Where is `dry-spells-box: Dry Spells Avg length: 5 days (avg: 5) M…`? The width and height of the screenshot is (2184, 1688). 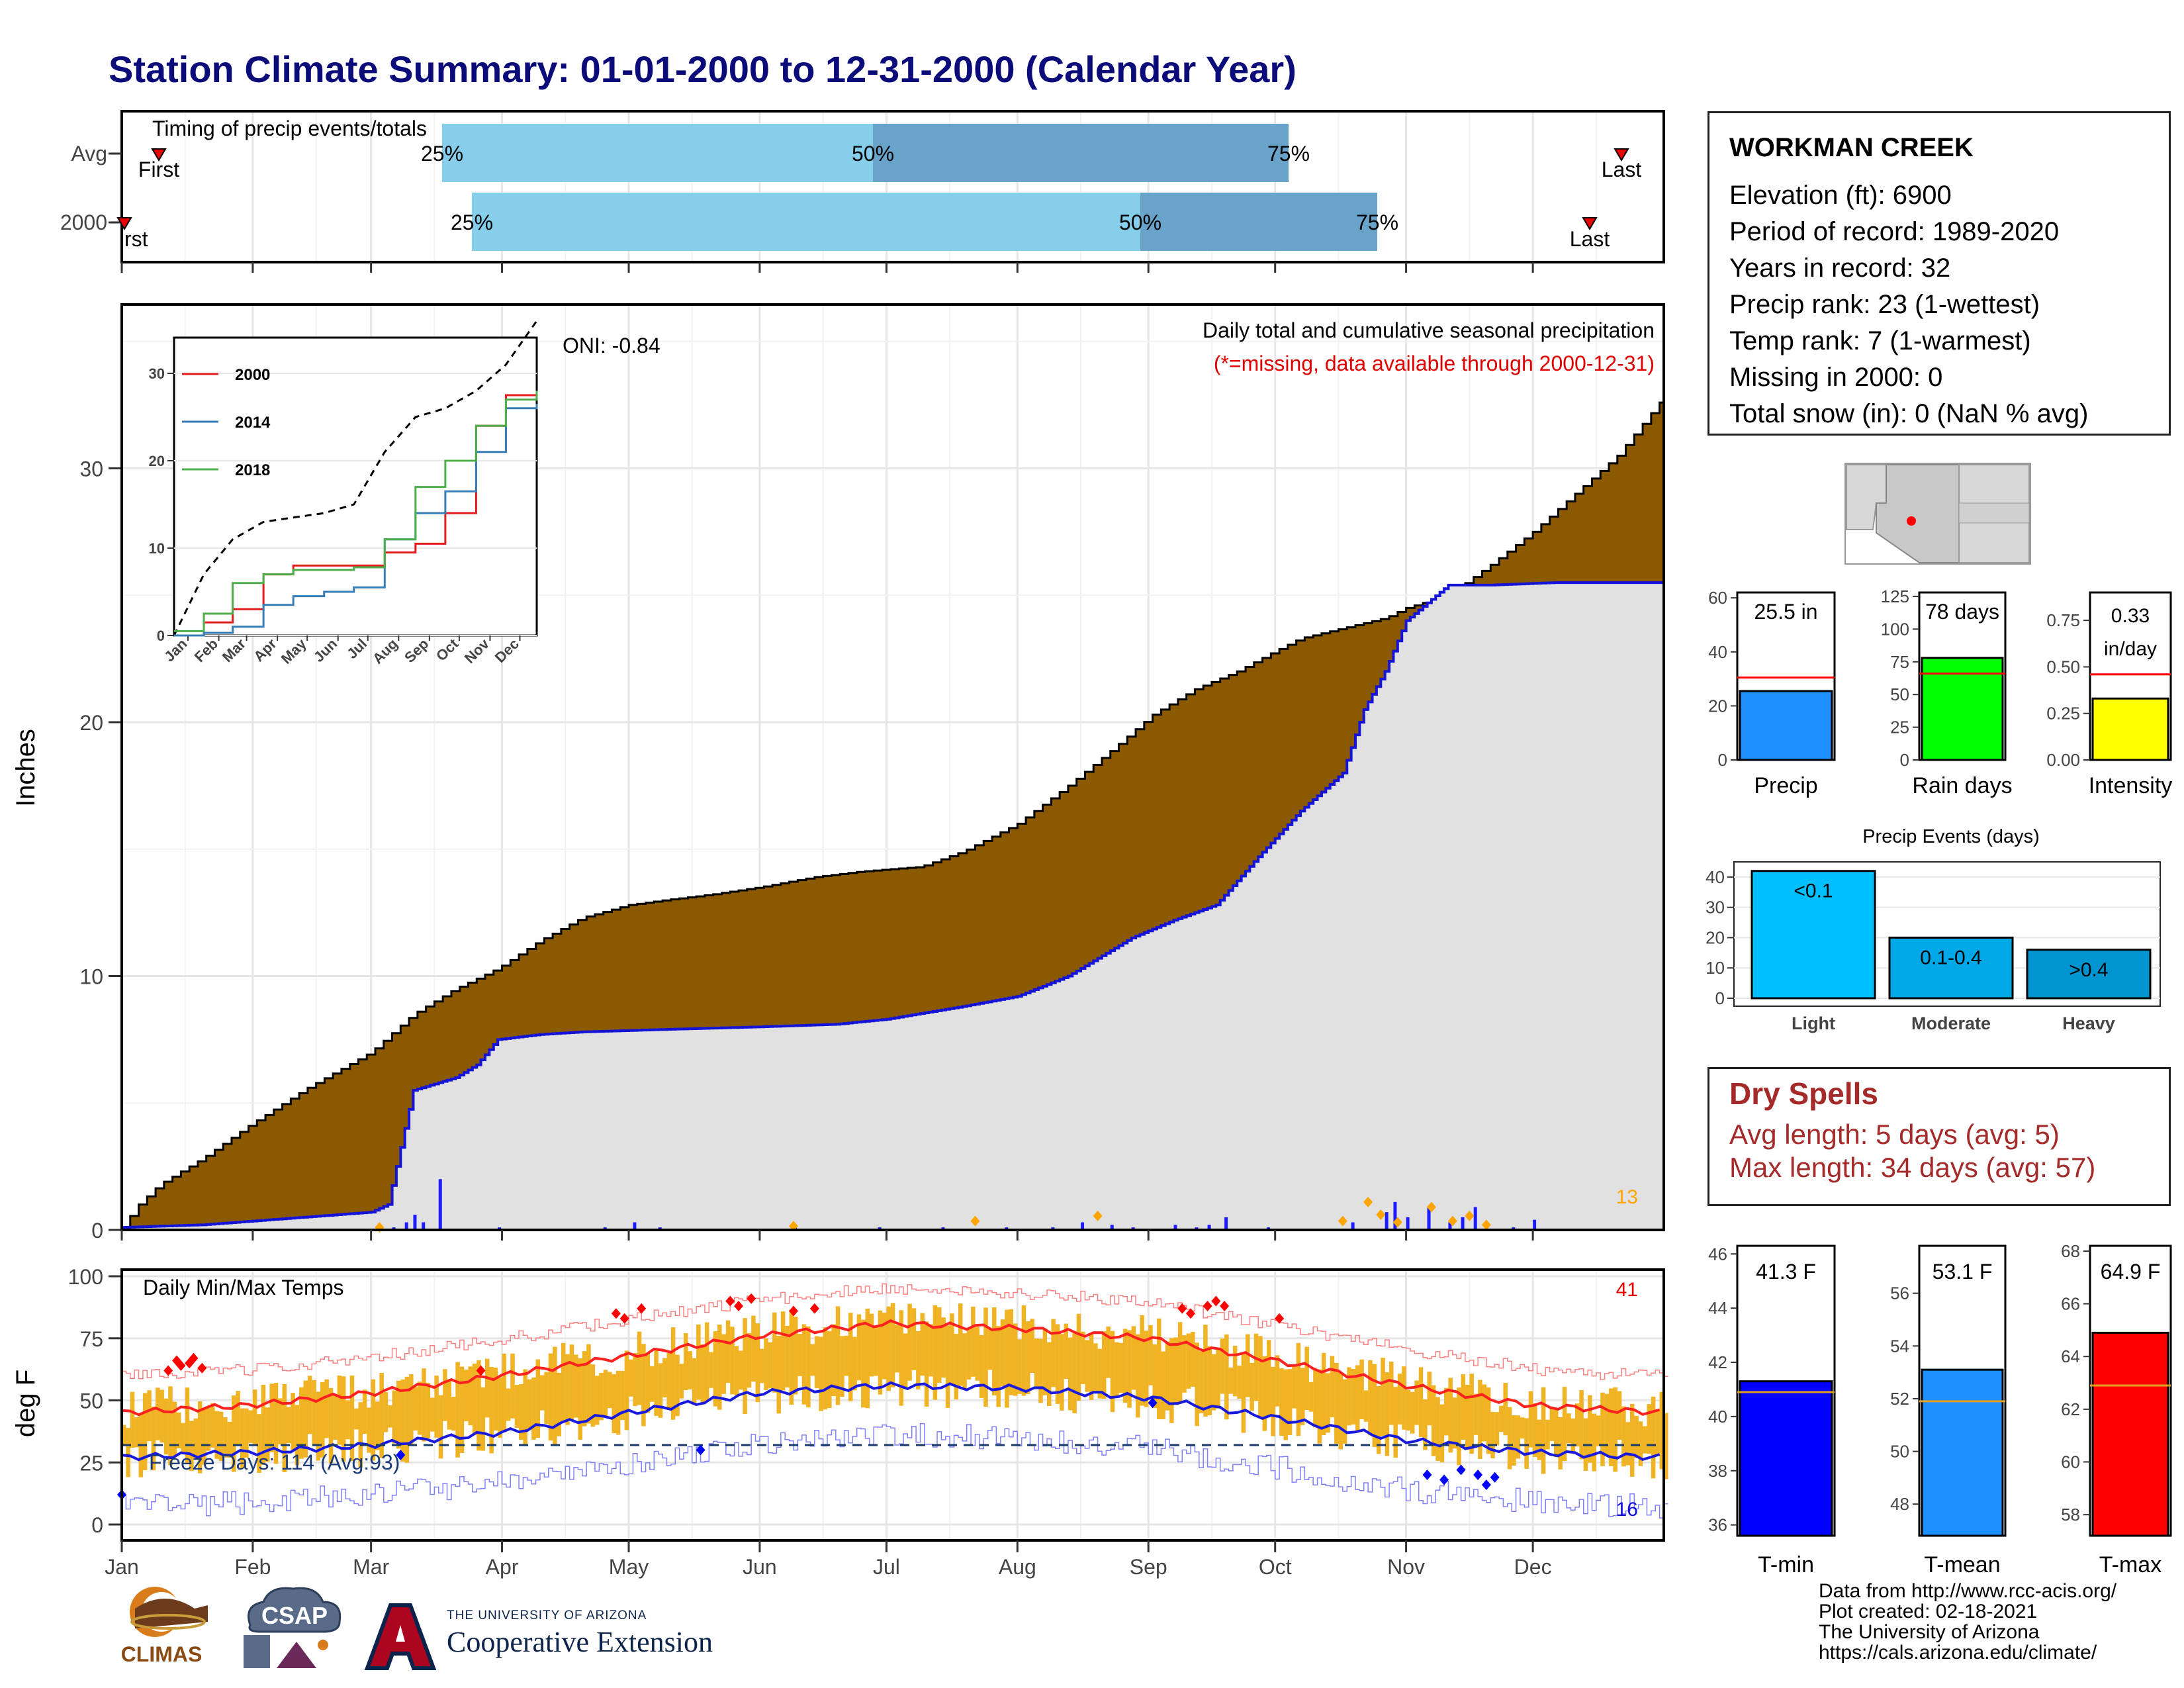 dry-spells-box: Dry Spells Avg length: 5 days (avg: 5) M… is located at coordinates (1939, 1136).